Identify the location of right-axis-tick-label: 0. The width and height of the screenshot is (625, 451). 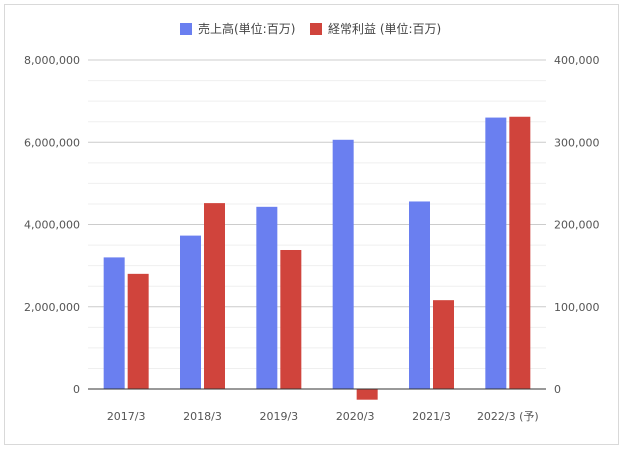
(557, 389).